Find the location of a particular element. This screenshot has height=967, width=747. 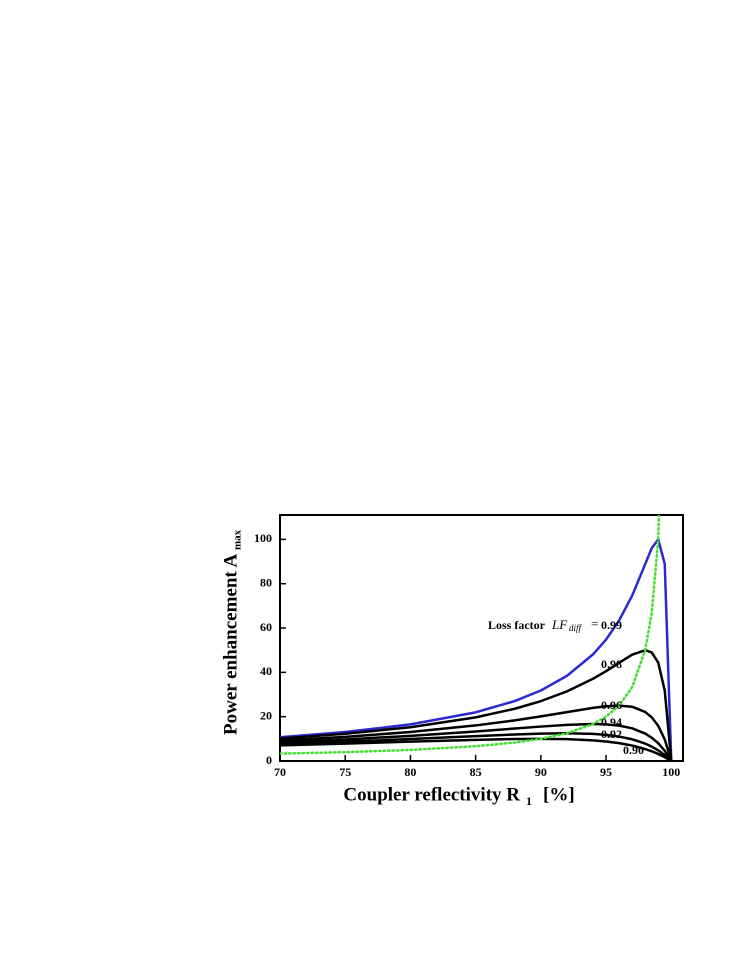

x-tick-label: 85 is located at coordinates (476, 772).